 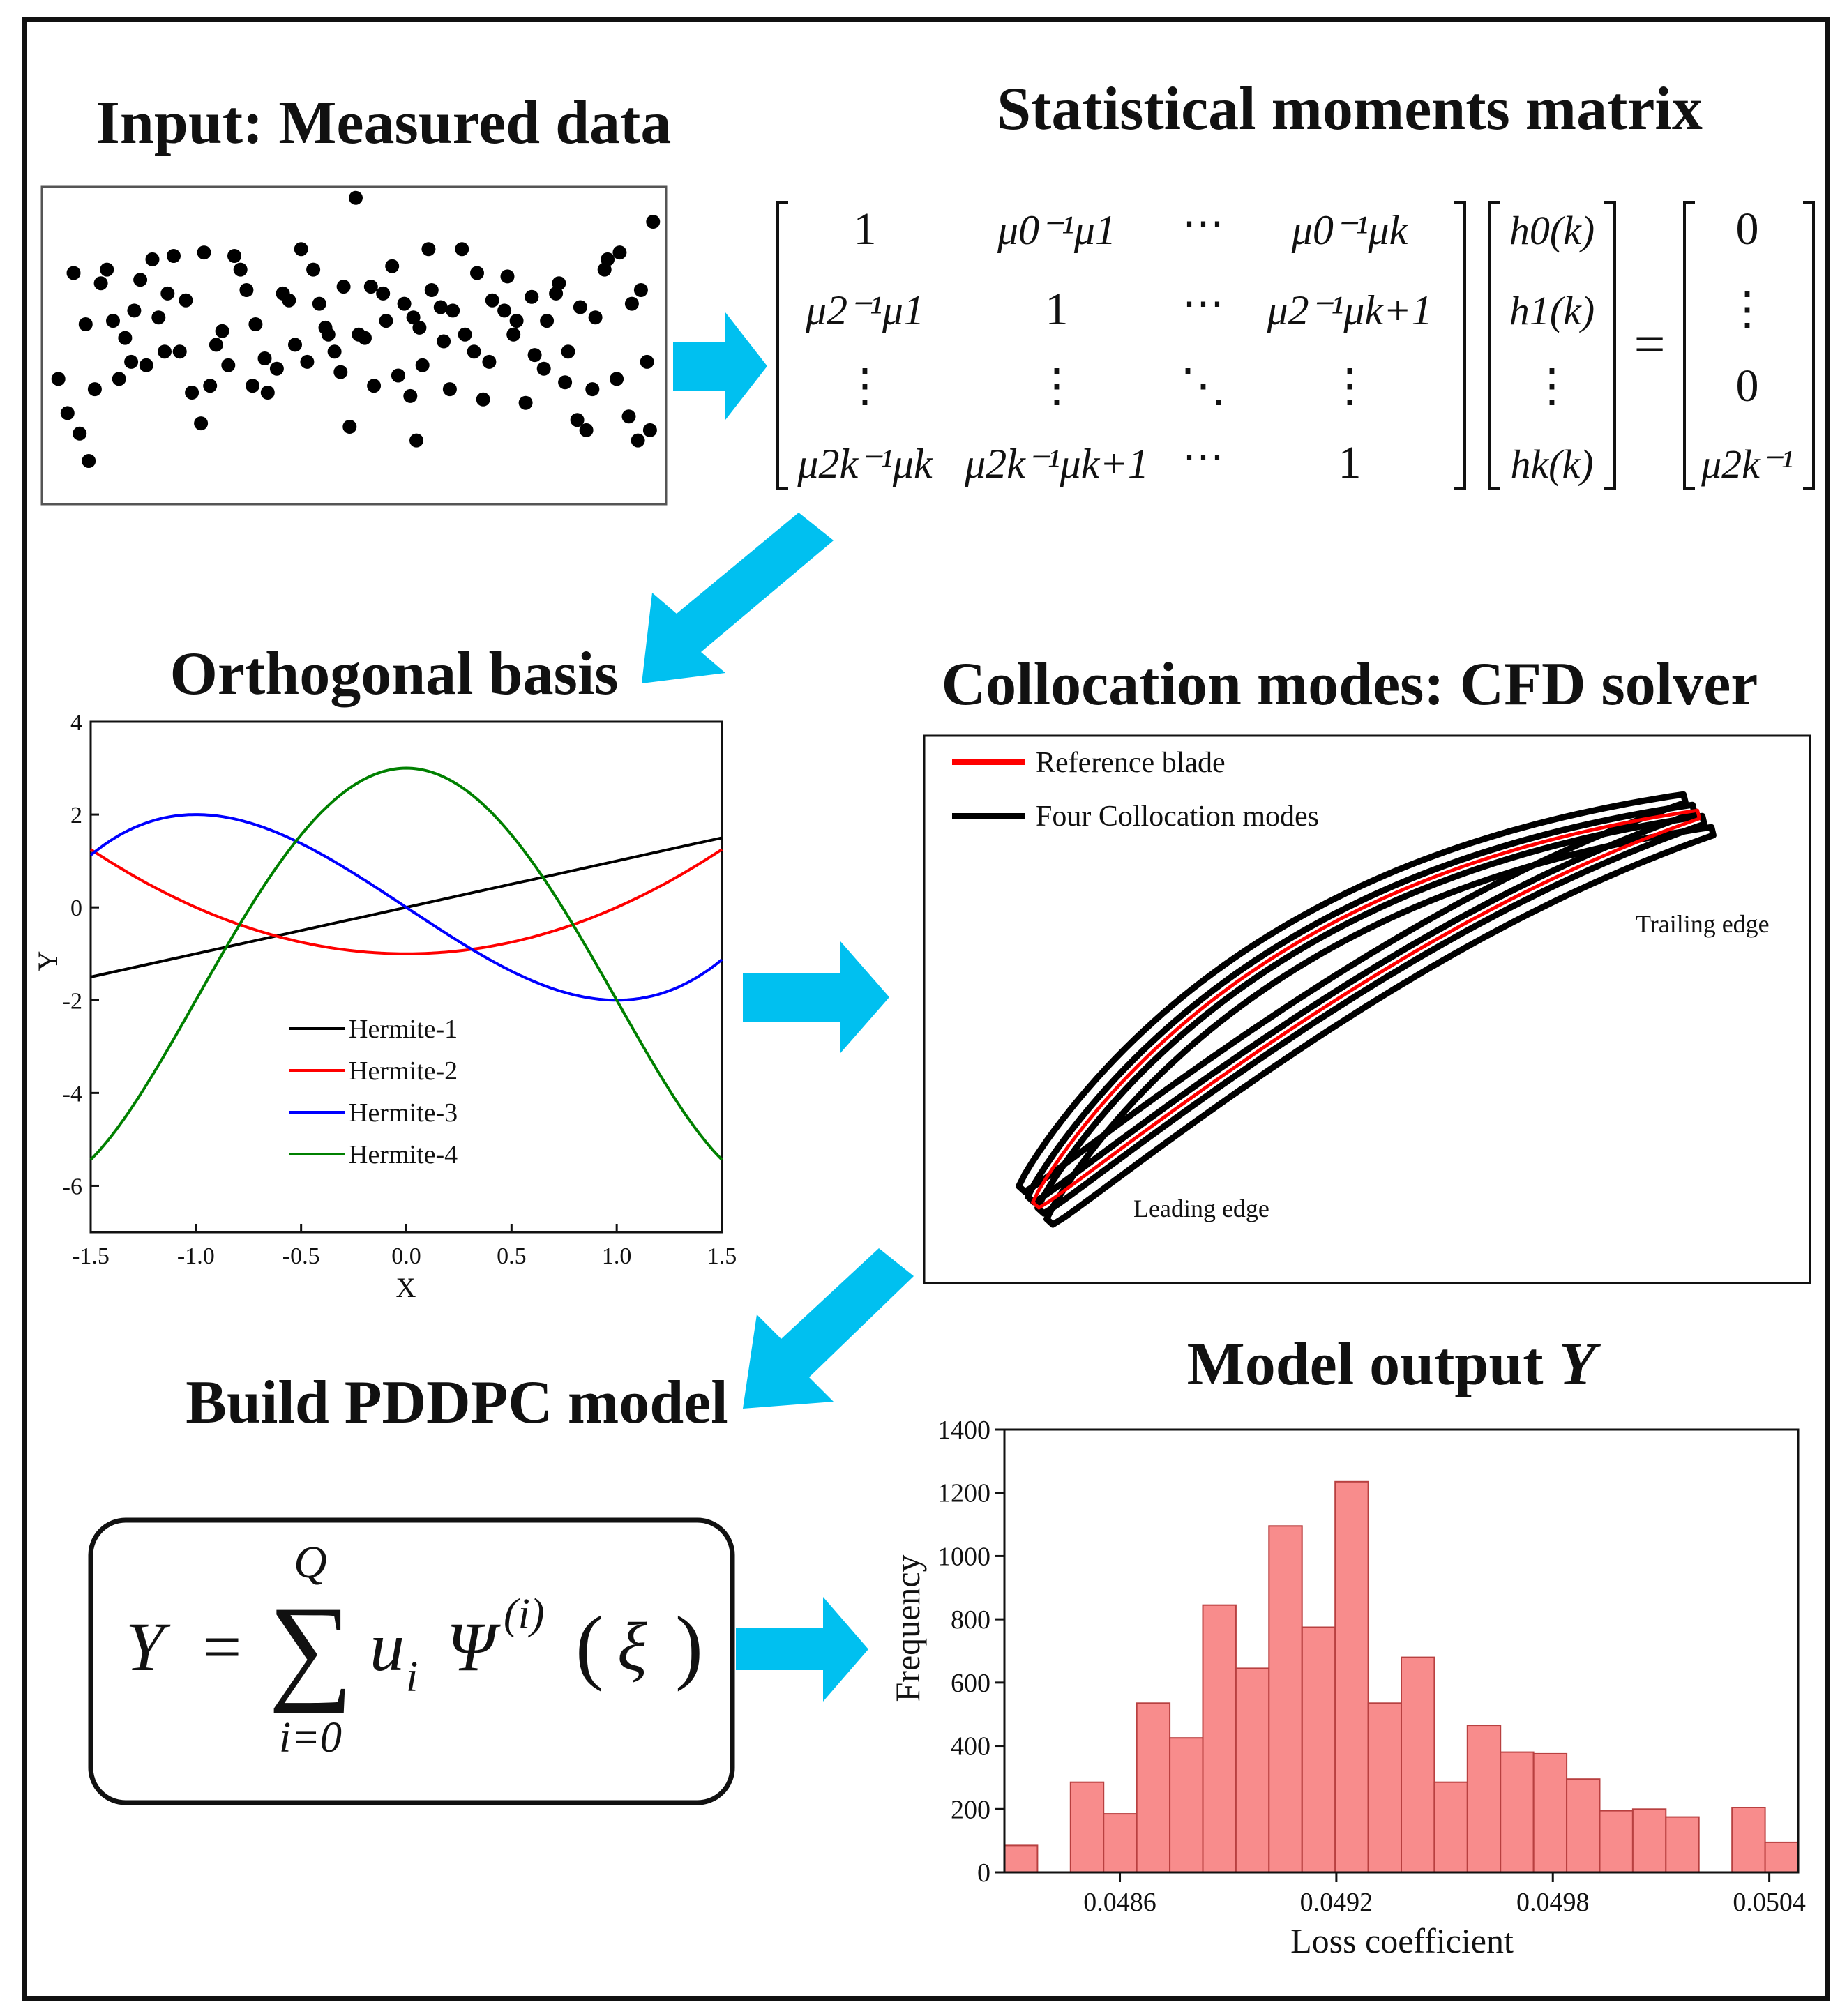 What do you see at coordinates (473, 1646) in the screenshot?
I see `equation-psi: Ψ` at bounding box center [473, 1646].